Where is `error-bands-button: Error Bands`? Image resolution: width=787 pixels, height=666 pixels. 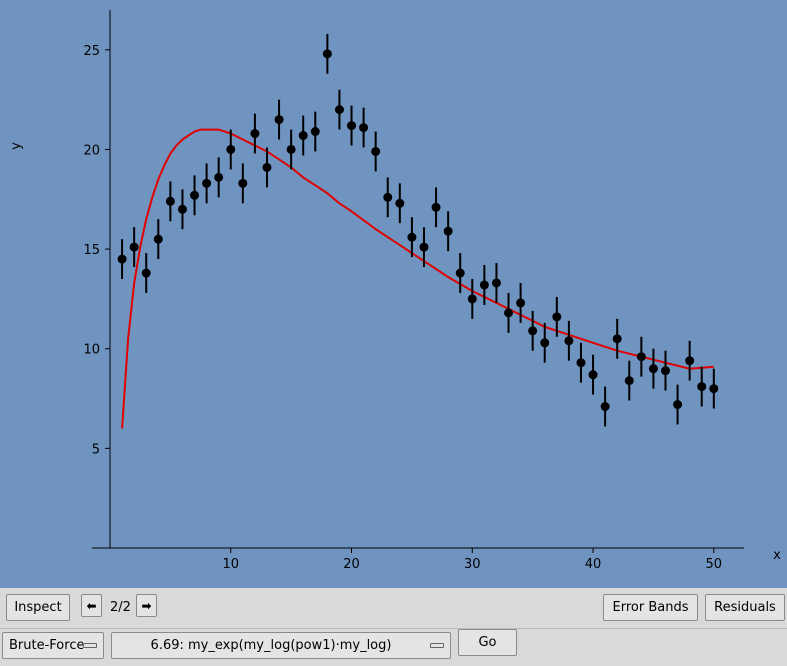 error-bands-button: Error Bands is located at coordinates (650, 607).